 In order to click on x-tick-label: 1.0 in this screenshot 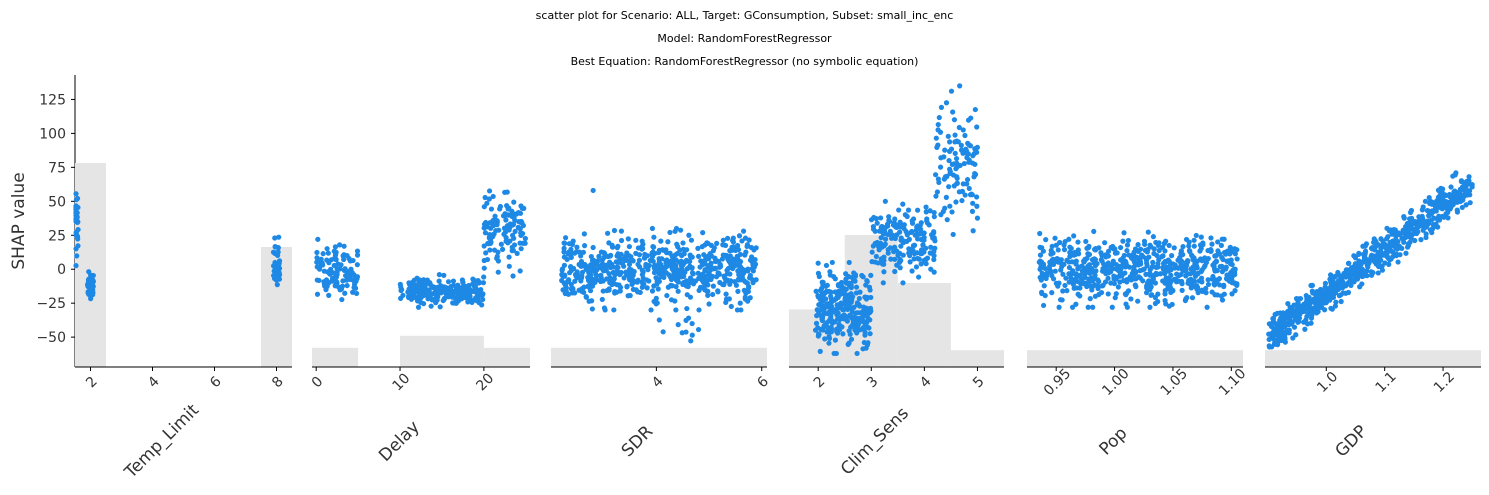, I will do `click(1327, 382)`.